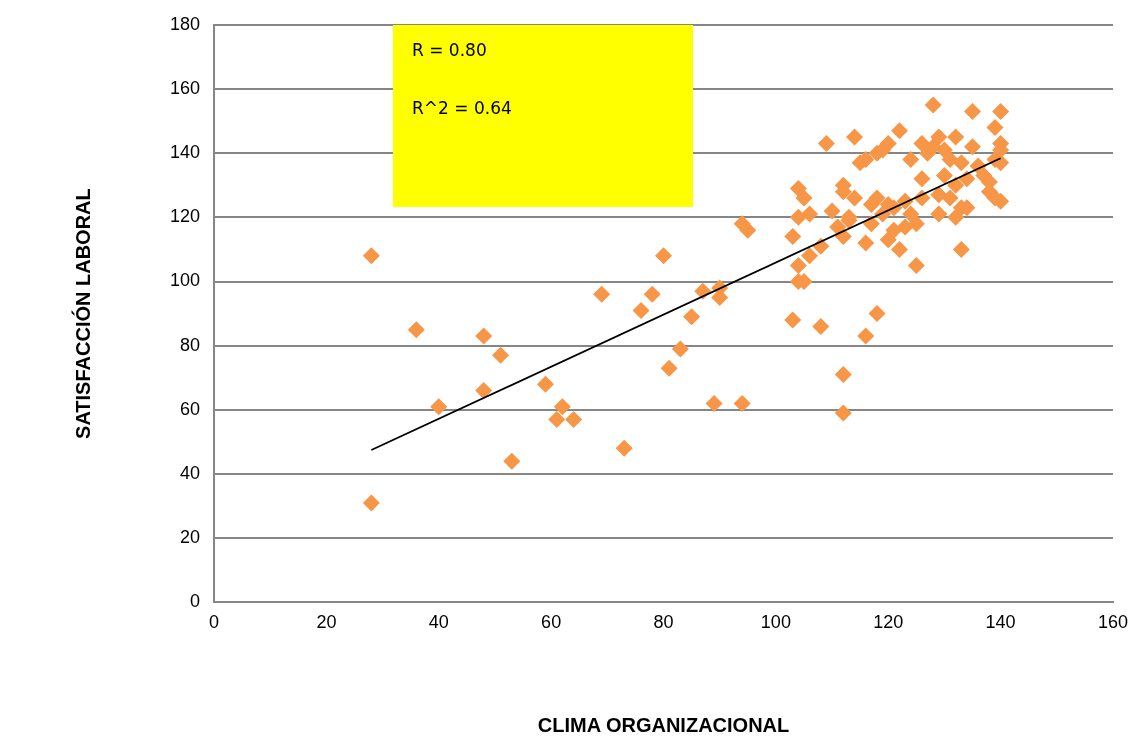  What do you see at coordinates (185, 216) in the screenshot?
I see `y-tick-label: 120` at bounding box center [185, 216].